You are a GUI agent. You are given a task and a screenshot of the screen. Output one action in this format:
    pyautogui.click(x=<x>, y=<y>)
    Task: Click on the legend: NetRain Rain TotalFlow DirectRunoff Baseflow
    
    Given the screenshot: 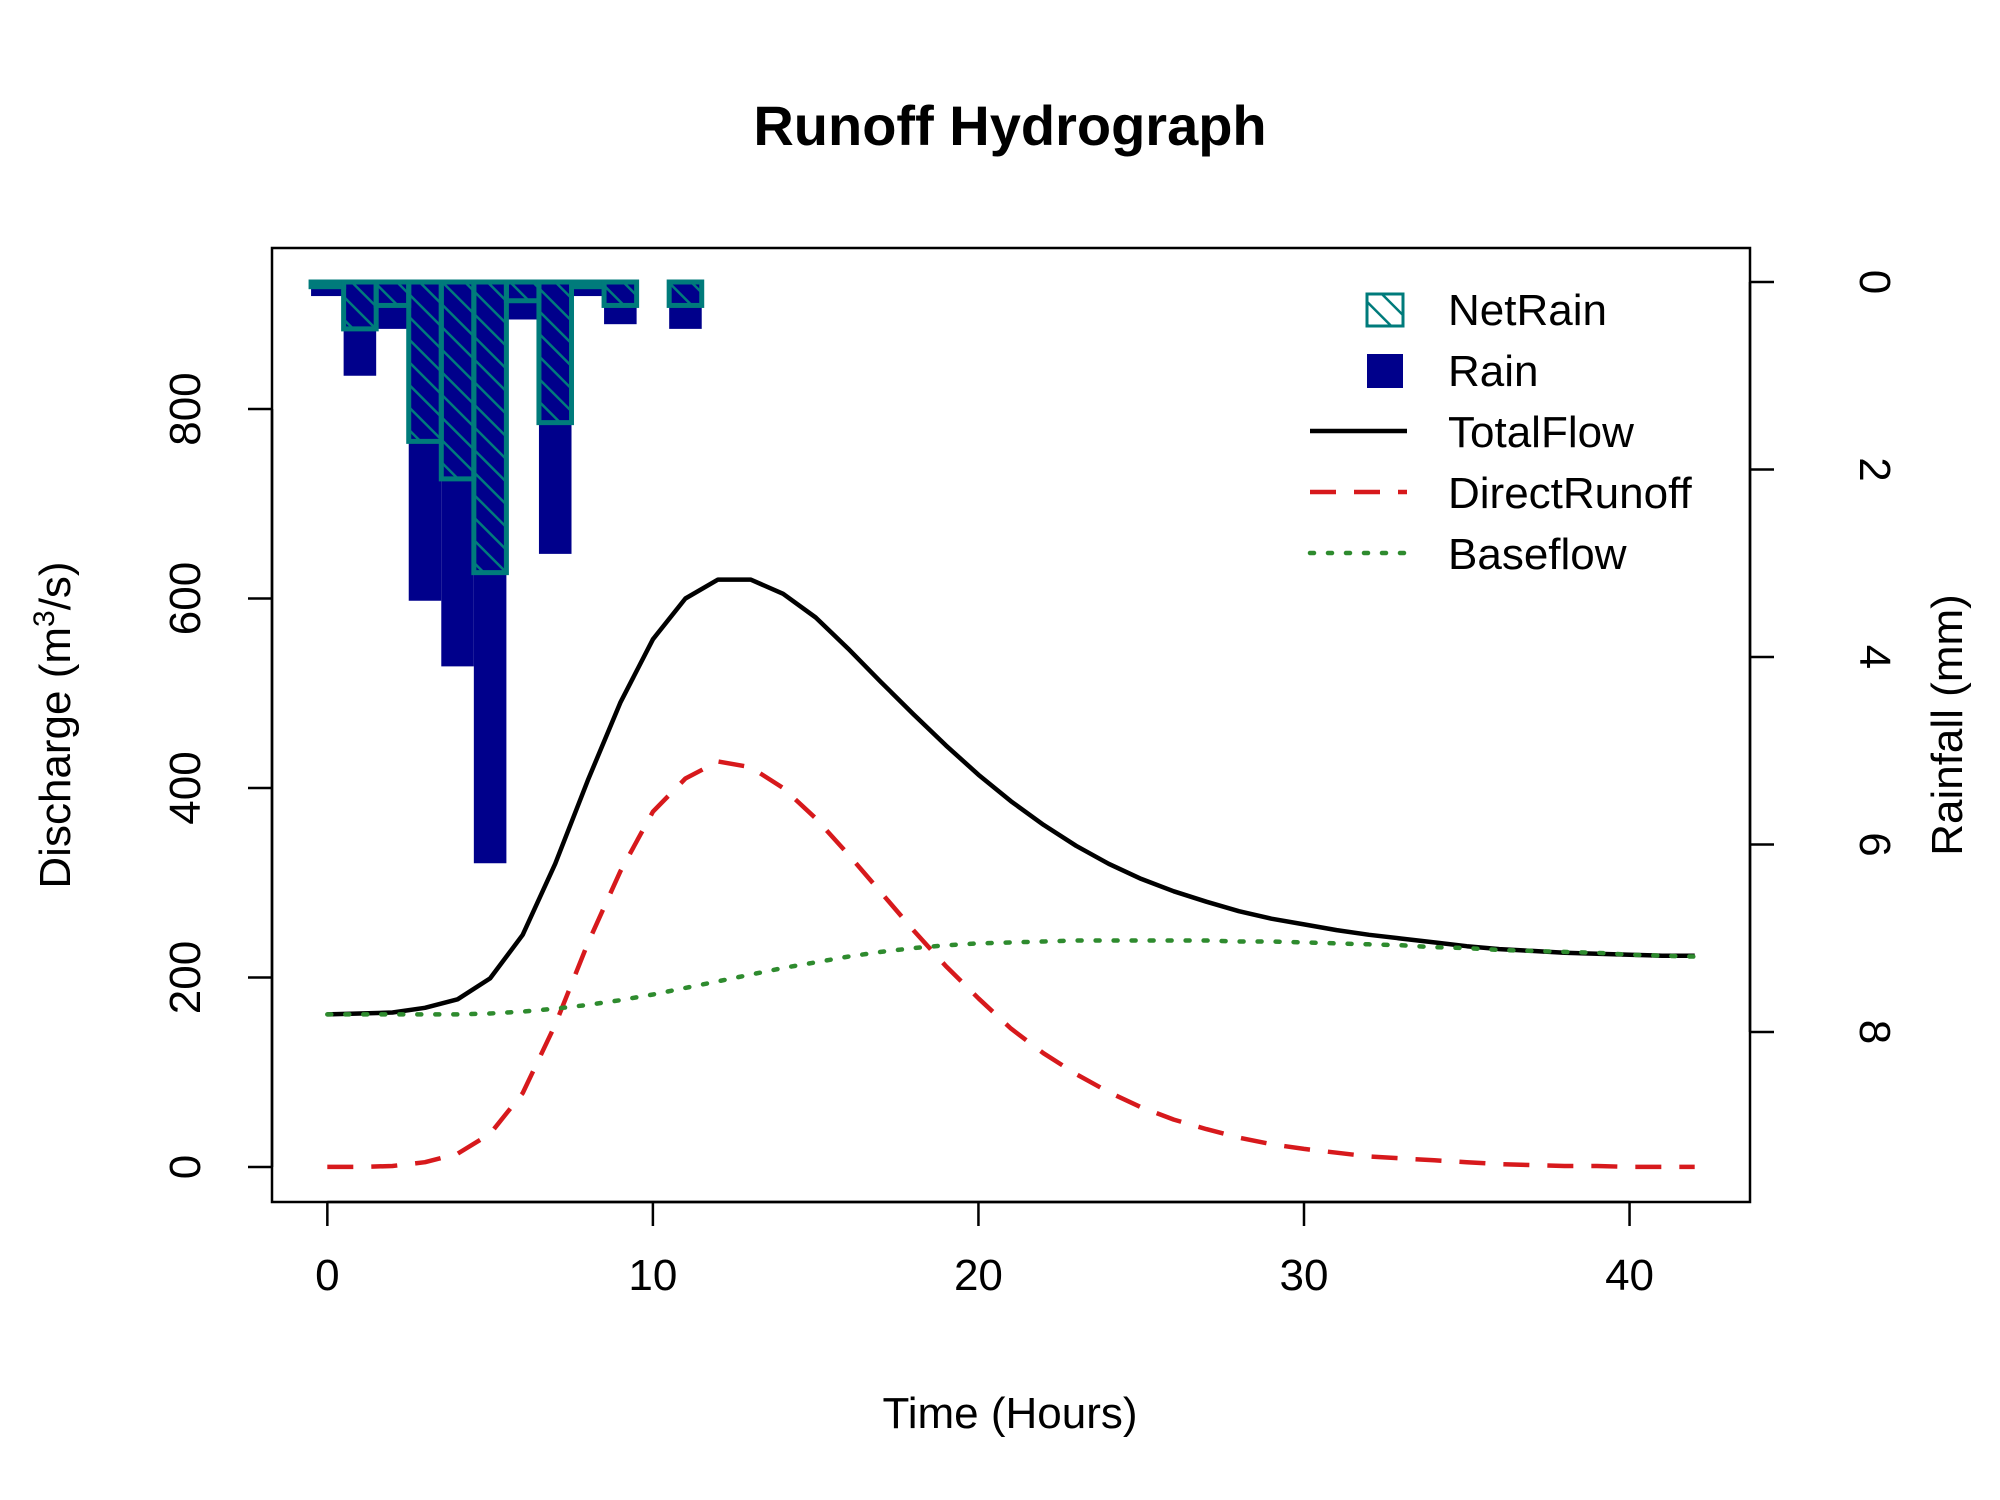 What is the action you would take?
    pyautogui.click(x=1500, y=432)
    